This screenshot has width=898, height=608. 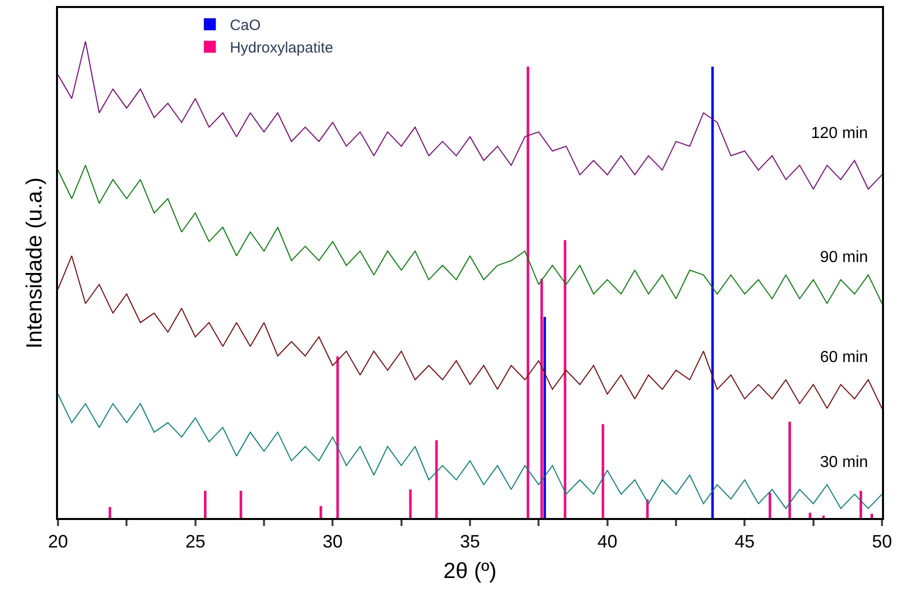 I want to click on x-tick-label: 45, so click(x=744, y=542).